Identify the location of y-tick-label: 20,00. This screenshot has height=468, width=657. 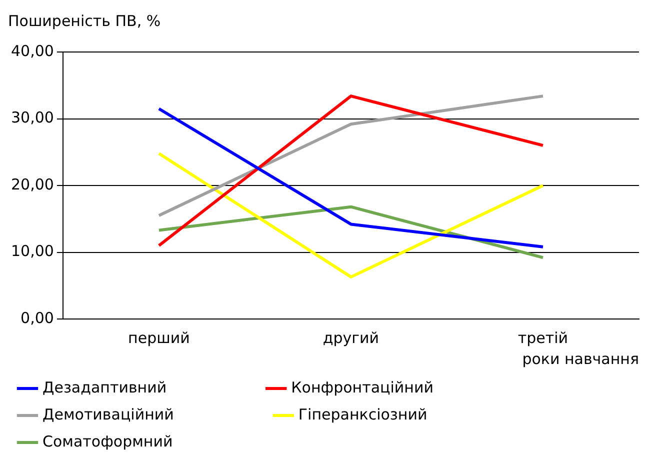
(32, 184).